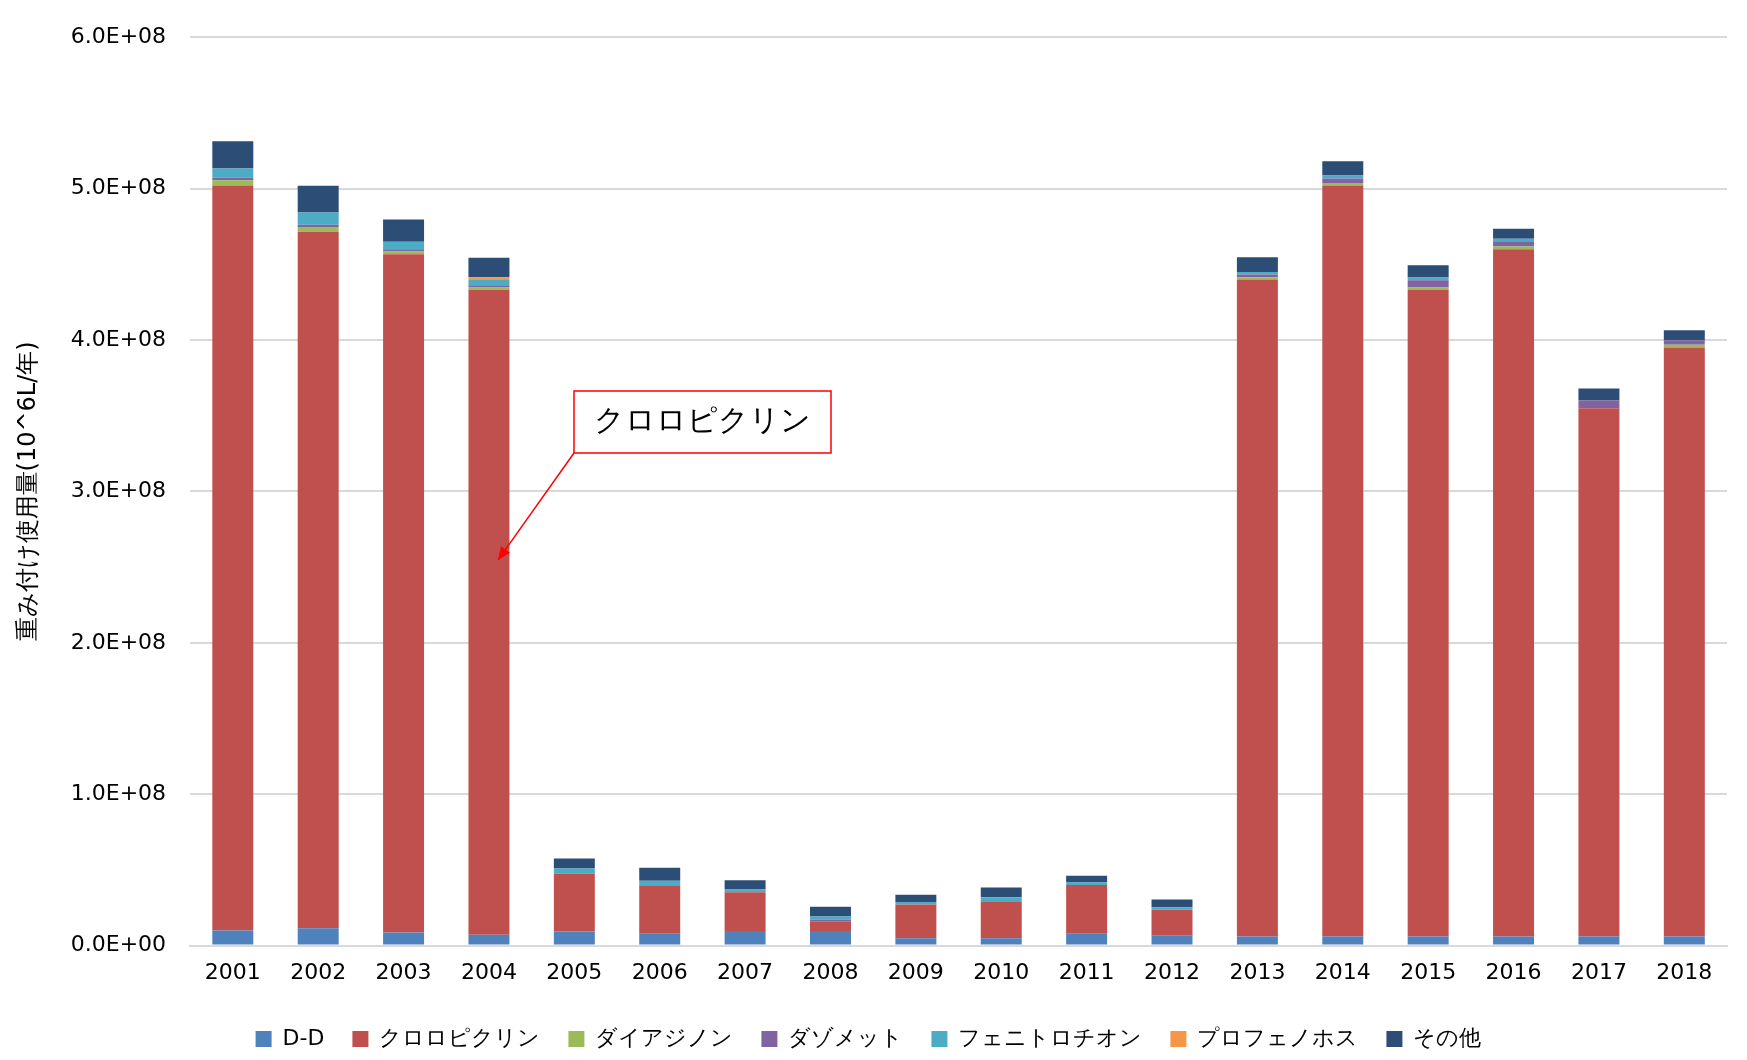 The image size is (1747, 1060). What do you see at coordinates (846, 1037) in the screenshot?
I see `legend-label: ダゾメット` at bounding box center [846, 1037].